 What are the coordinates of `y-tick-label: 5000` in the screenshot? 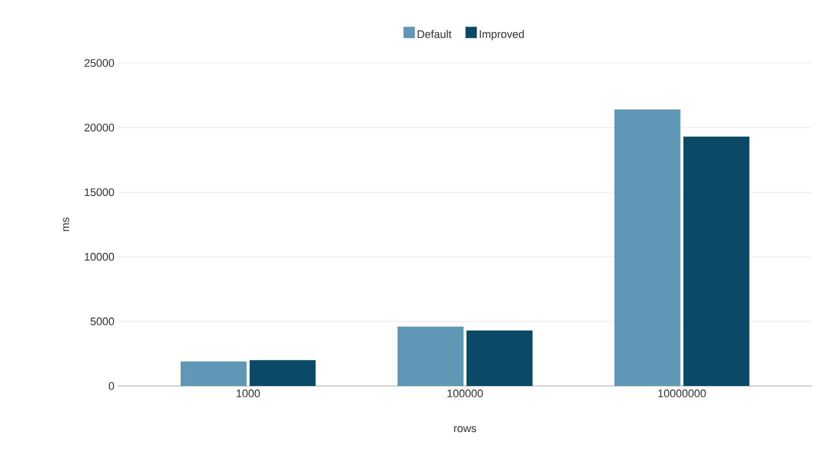 It's located at (102, 322).